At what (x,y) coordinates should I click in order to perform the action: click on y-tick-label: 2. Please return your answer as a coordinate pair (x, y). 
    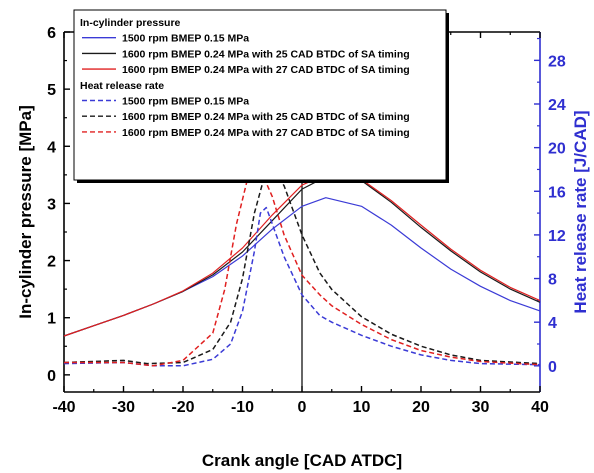
    Looking at the image, I should click on (51, 262).